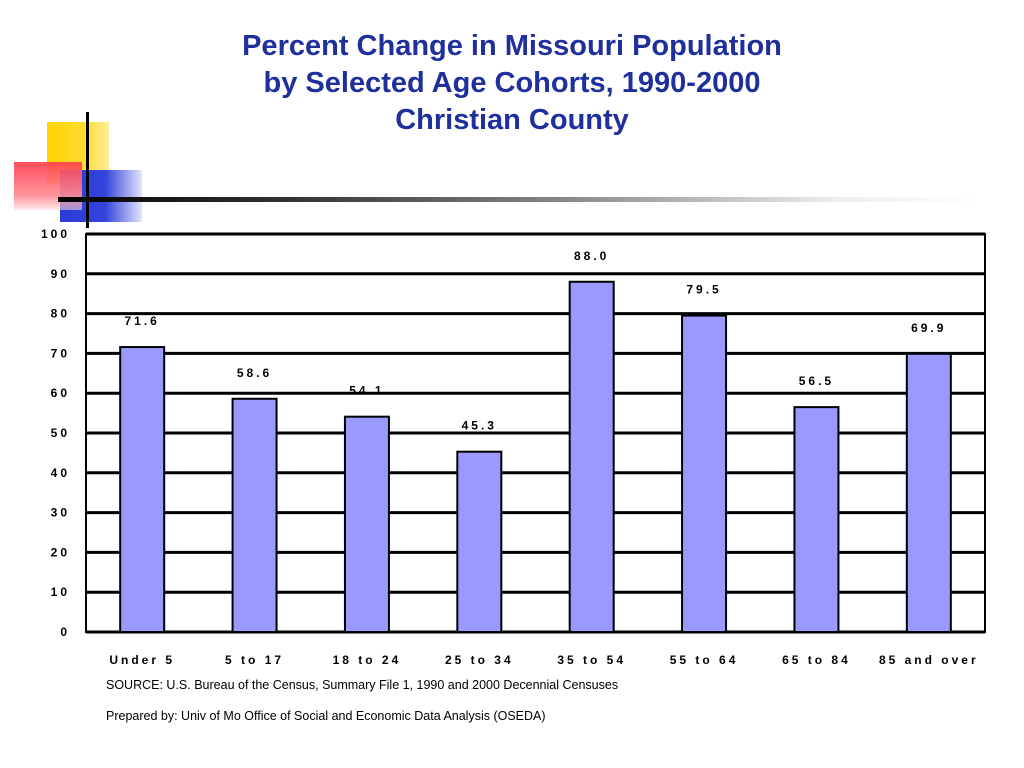 This screenshot has height=768, width=1024. I want to click on x-tick-label: 25 to 34, so click(479, 660).